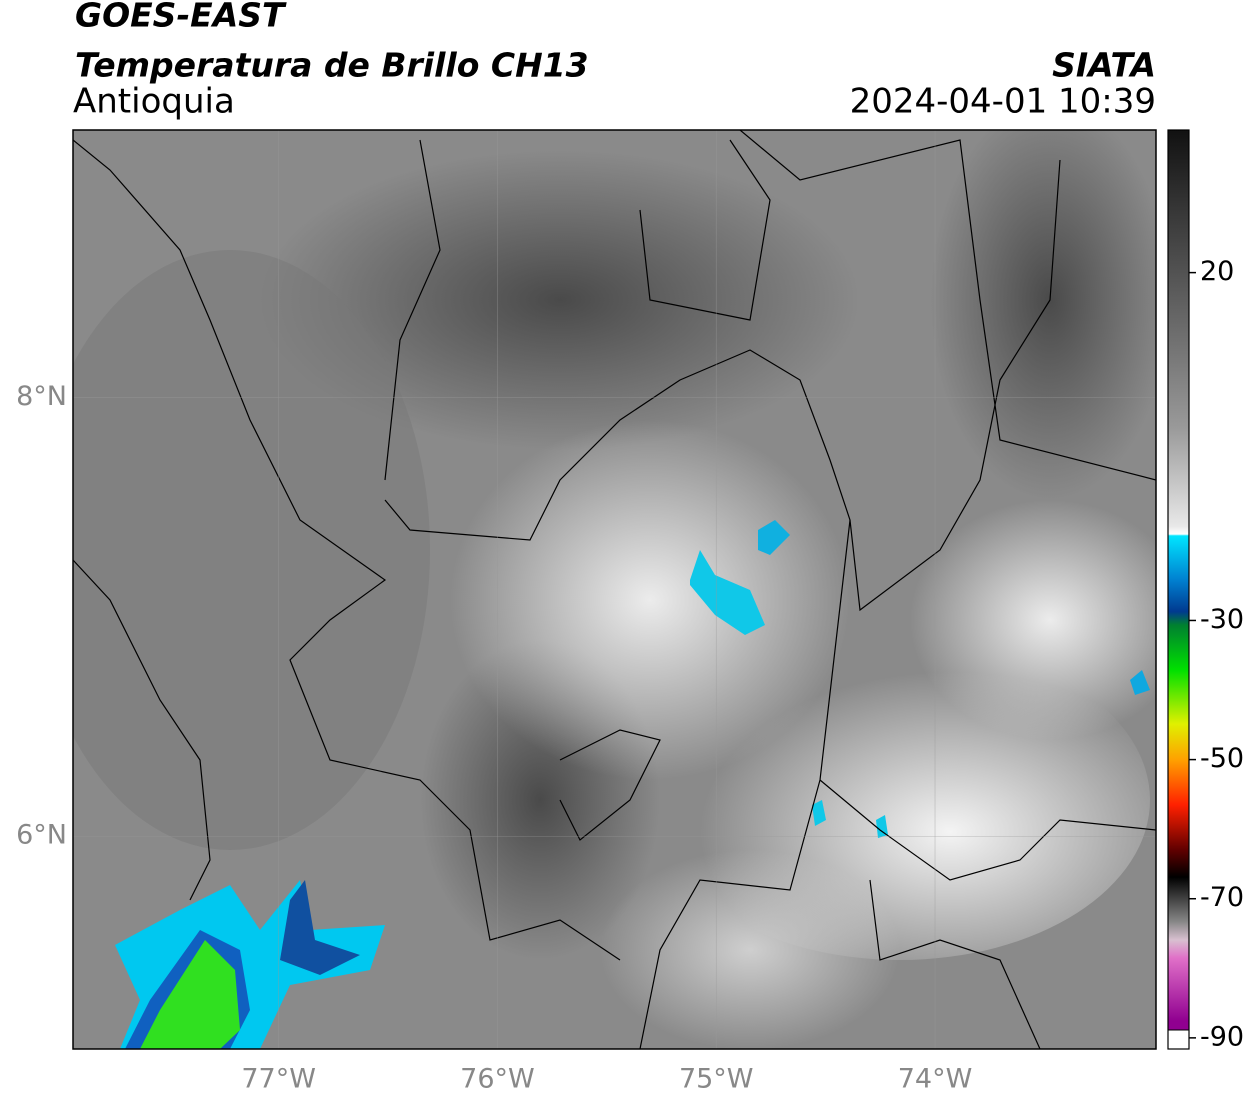  I want to click on colorbar-tick-label: -70, so click(1222, 897).